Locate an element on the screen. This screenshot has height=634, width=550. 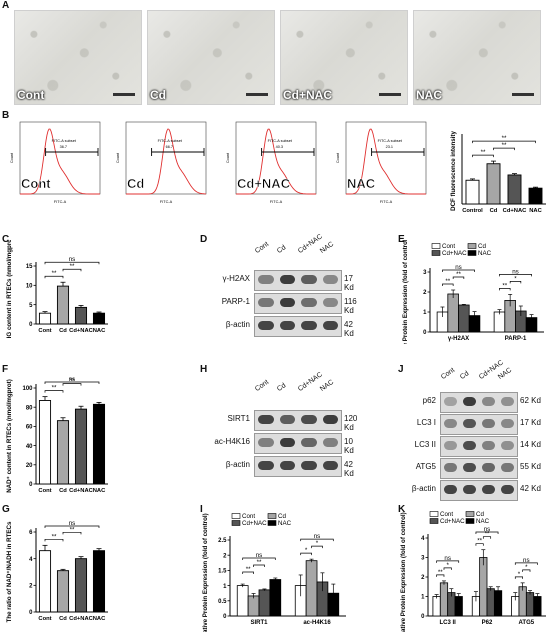
y-tick-label: 3 is located at coordinates (425, 273).